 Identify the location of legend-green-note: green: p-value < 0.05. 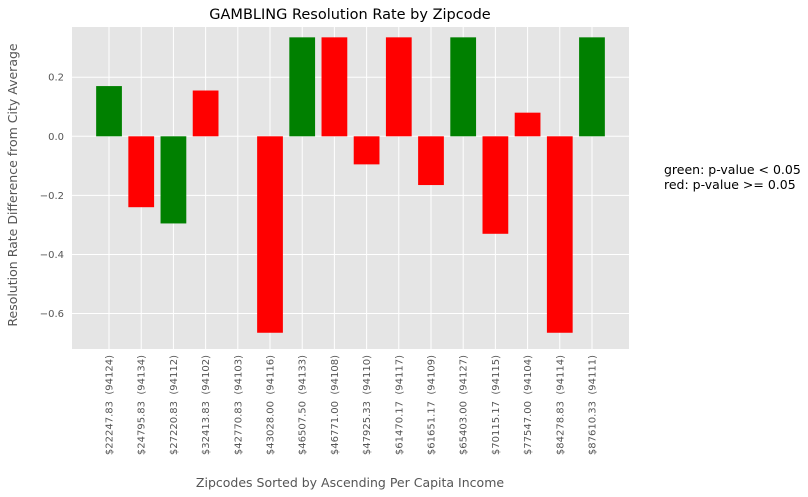
(732, 169).